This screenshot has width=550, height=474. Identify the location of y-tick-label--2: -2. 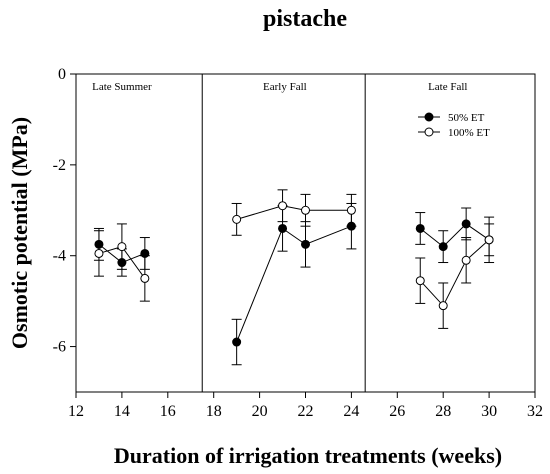
(59, 165).